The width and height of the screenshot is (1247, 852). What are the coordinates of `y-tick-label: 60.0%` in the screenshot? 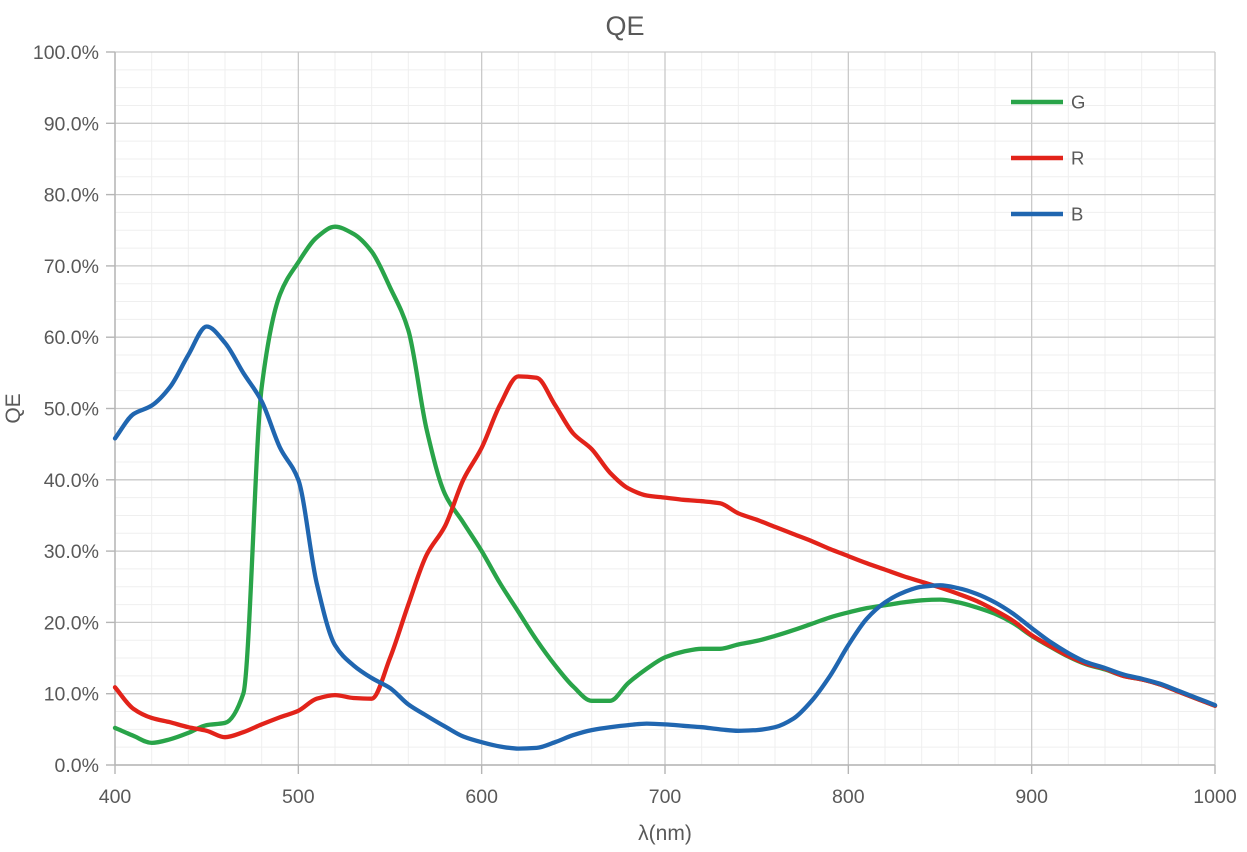 It's located at (71, 338).